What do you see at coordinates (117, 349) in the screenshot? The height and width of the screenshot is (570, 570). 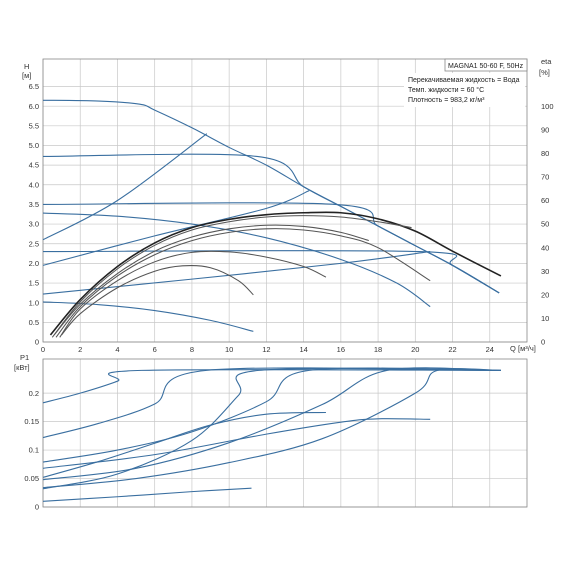 I see `flow-tick-label: 4` at bounding box center [117, 349].